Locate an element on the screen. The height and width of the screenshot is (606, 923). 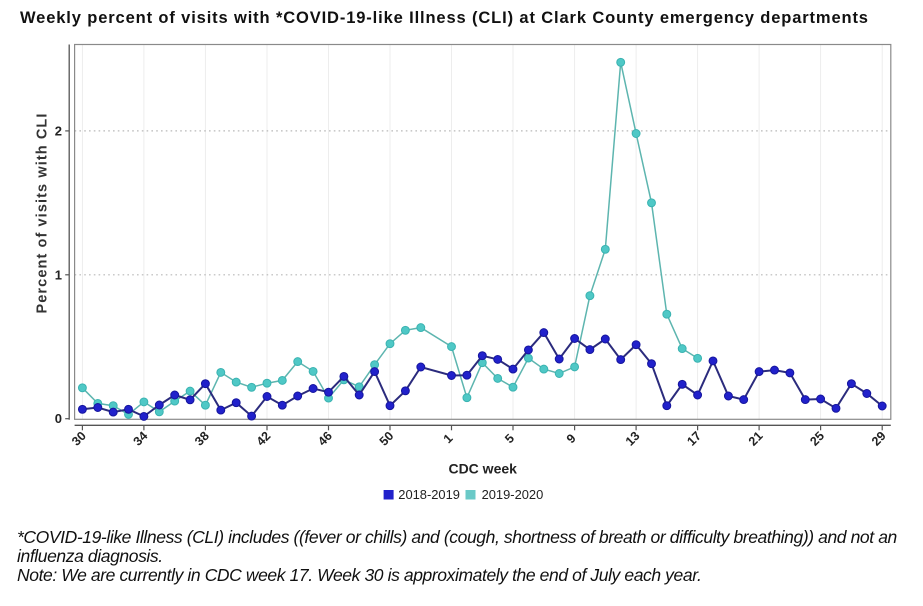
svg-text: 38 is located at coordinates (202, 439).